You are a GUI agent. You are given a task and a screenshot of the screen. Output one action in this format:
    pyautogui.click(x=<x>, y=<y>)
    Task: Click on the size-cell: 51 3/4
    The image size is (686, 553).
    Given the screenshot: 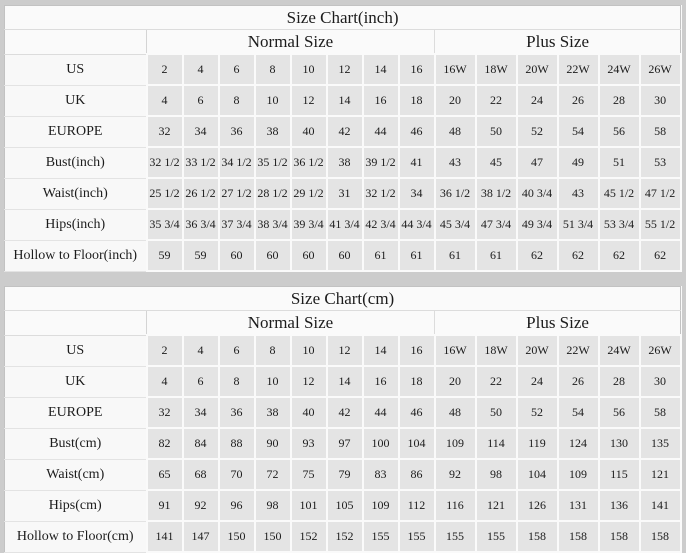 What is the action you would take?
    pyautogui.click(x=578, y=224)
    